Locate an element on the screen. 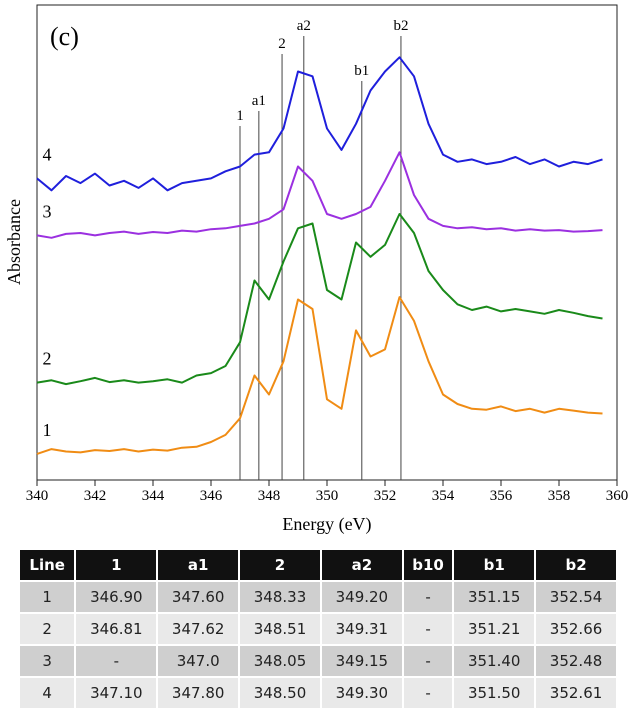 This screenshot has width=636, height=710. x-axis-label: Energy (eV) is located at coordinates (326, 524).